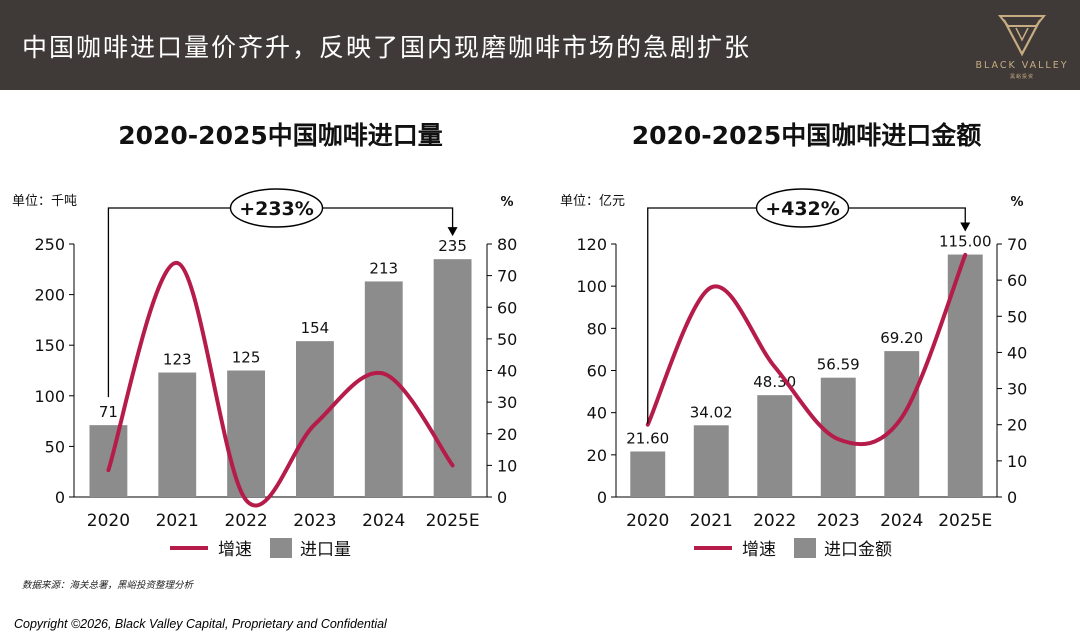 Image resolution: width=1080 pixels, height=642 pixels. Describe the element at coordinates (507, 244) in the screenshot. I see `right-tick-label: 80` at that location.